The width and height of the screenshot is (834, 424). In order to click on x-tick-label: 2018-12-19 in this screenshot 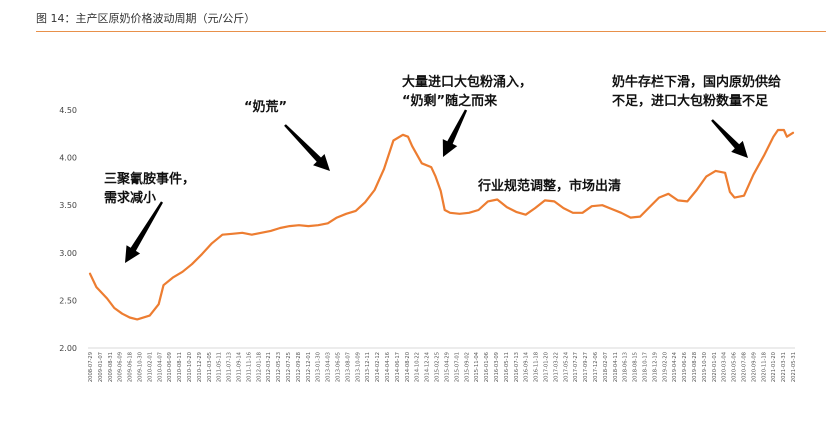, I will do `click(655, 367)`.